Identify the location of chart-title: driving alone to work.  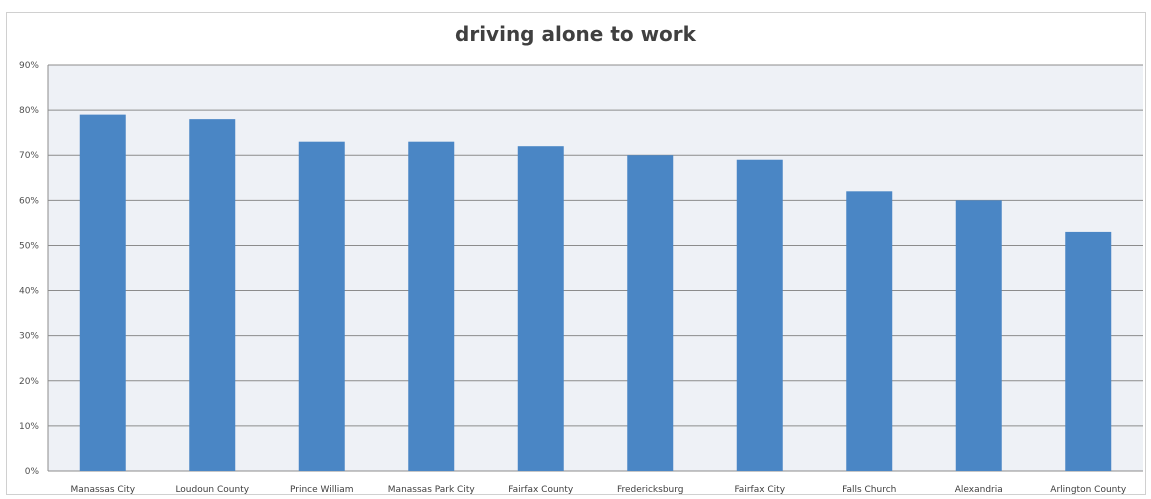
(575, 34).